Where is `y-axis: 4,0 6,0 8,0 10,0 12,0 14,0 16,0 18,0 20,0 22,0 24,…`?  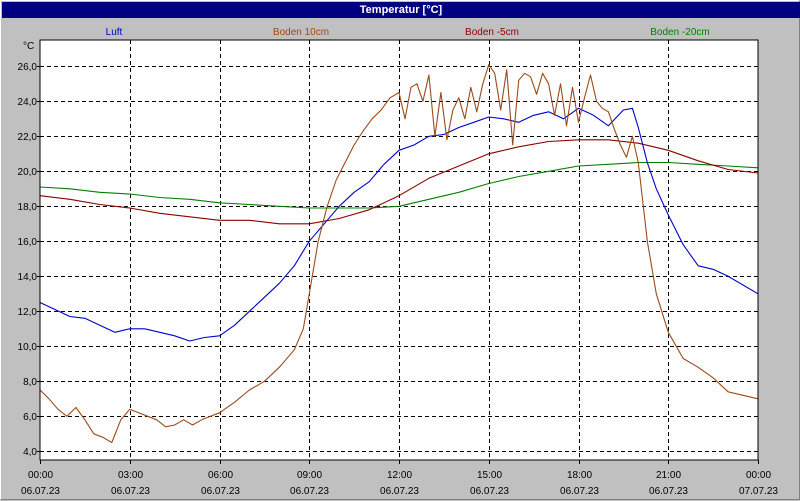
y-axis: 4,0 6,0 8,0 10,0 12,0 14,0 16,0 18,0 20,0 22,0 24,… is located at coordinates (29, 260).